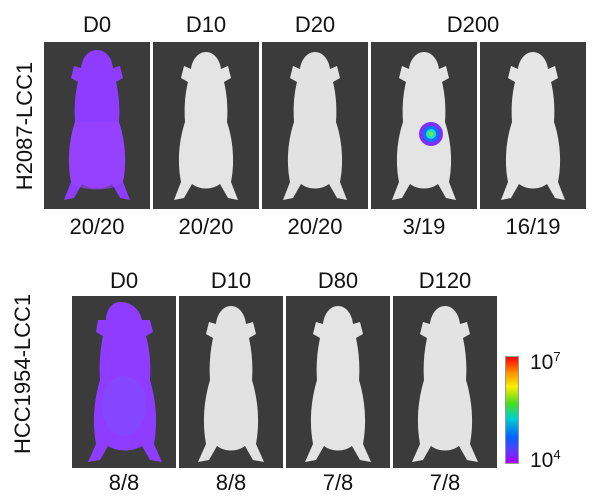 Image resolution: width=600 pixels, height=503 pixels. I want to click on mouse-image-h2087-d200-a, so click(424, 125).